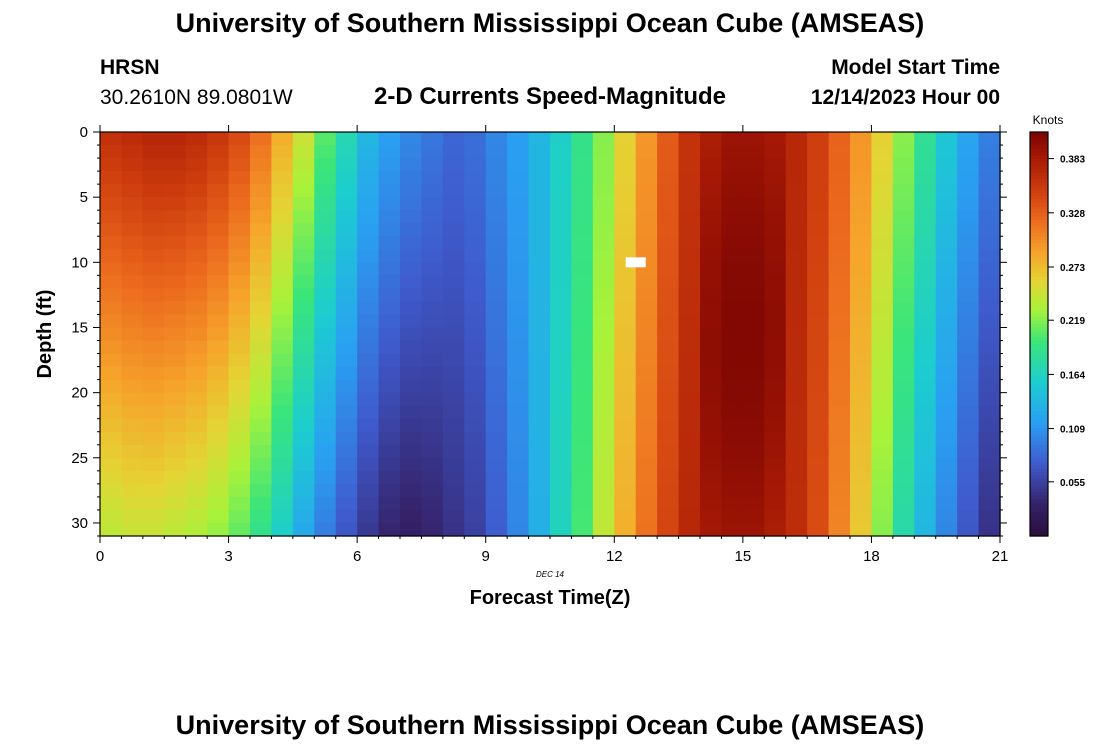 This screenshot has height=750, width=1100. What do you see at coordinates (79, 523) in the screenshot?
I see `y-tick-label: 30` at bounding box center [79, 523].